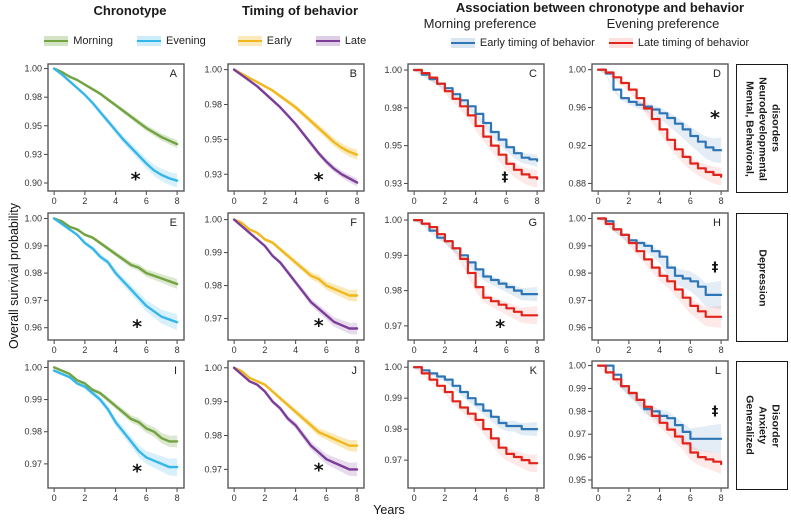 The image size is (791, 521). What do you see at coordinates (648, 134) in the screenshot?
I see `panel-D-eveningpref-mental: 1.00 0.96 0.92 0.88 0 2 4 6 8 D *` at bounding box center [648, 134].